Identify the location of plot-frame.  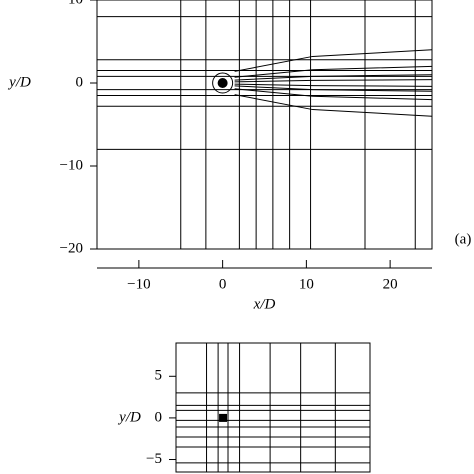
(273, 407).